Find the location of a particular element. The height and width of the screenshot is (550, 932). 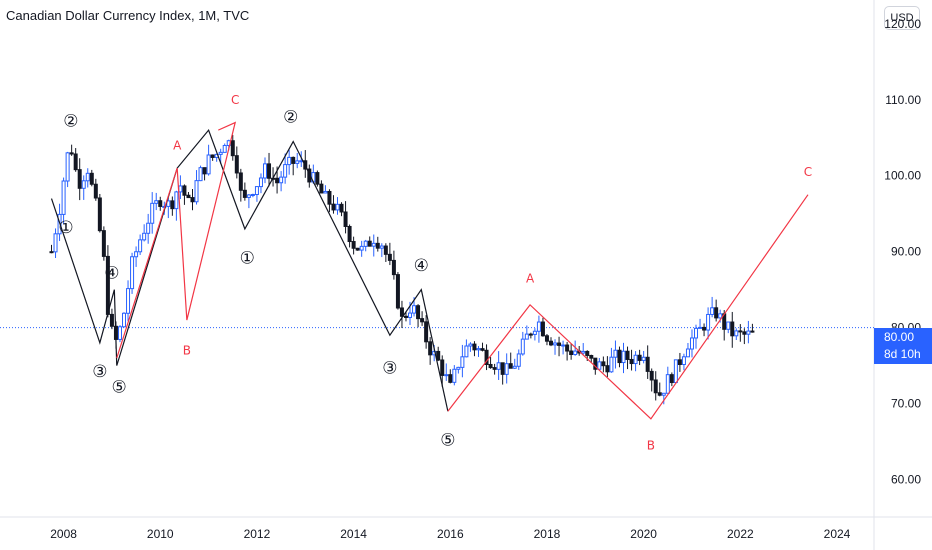

wave-label: C is located at coordinates (808, 172).